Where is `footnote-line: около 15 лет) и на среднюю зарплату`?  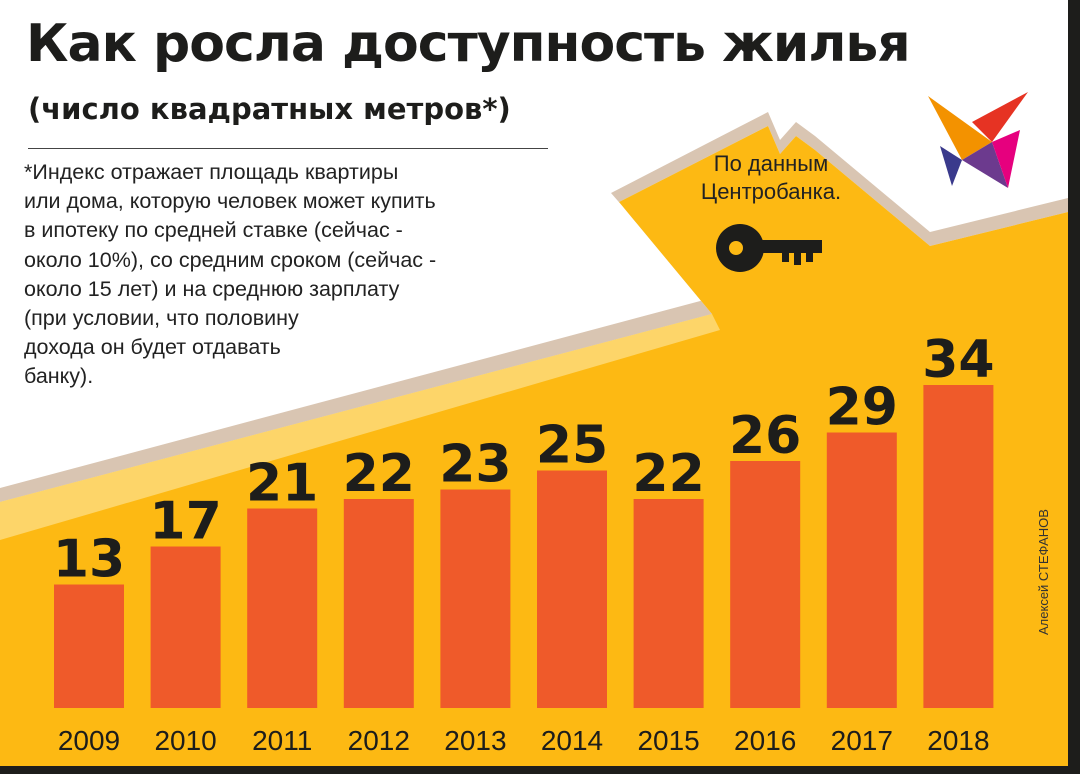 footnote-line: около 15 лет) и на среднюю зарплату is located at coordinates (212, 288).